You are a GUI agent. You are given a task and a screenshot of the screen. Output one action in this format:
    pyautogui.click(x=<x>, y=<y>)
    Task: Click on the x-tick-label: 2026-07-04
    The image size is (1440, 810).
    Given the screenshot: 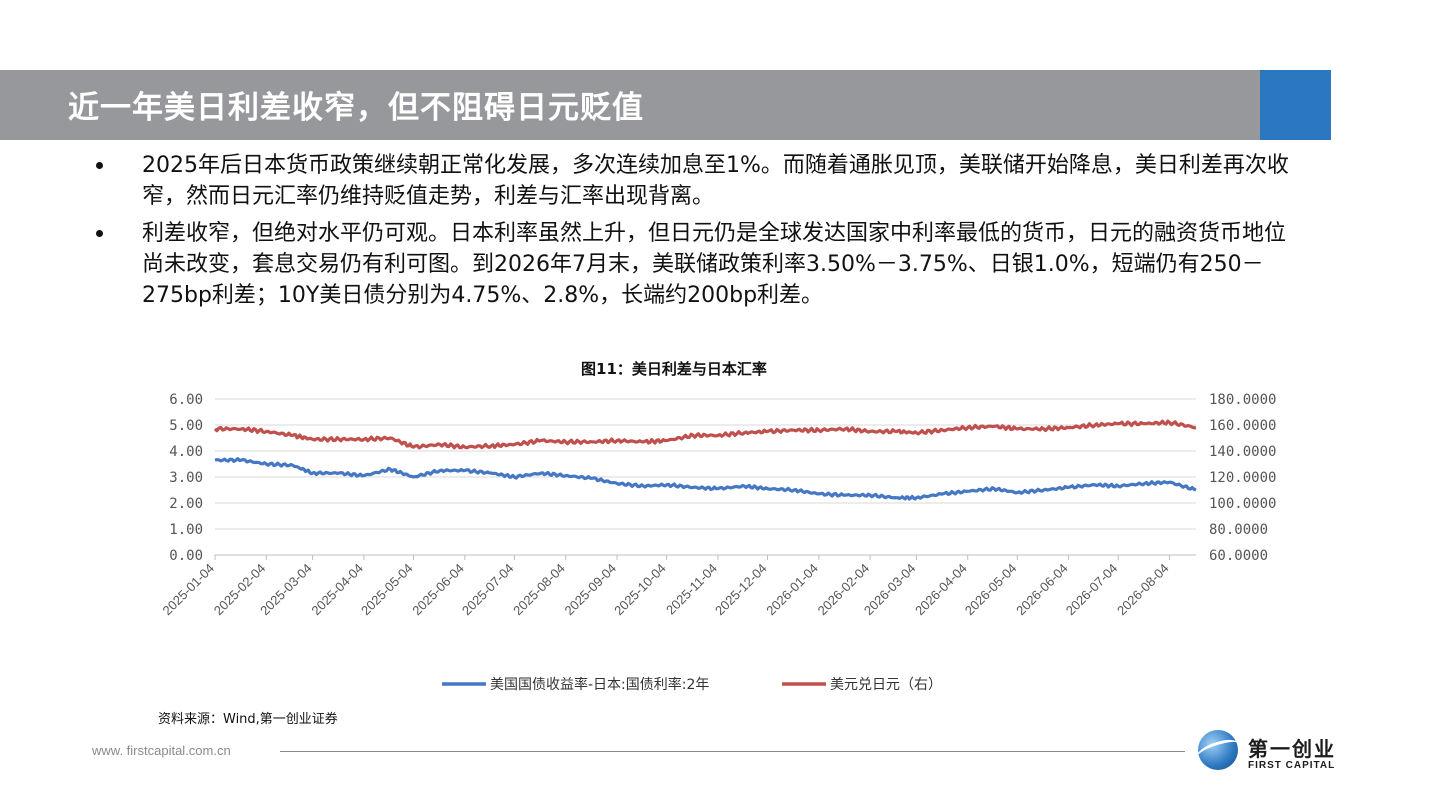 What is the action you would take?
    pyautogui.click(x=1092, y=590)
    